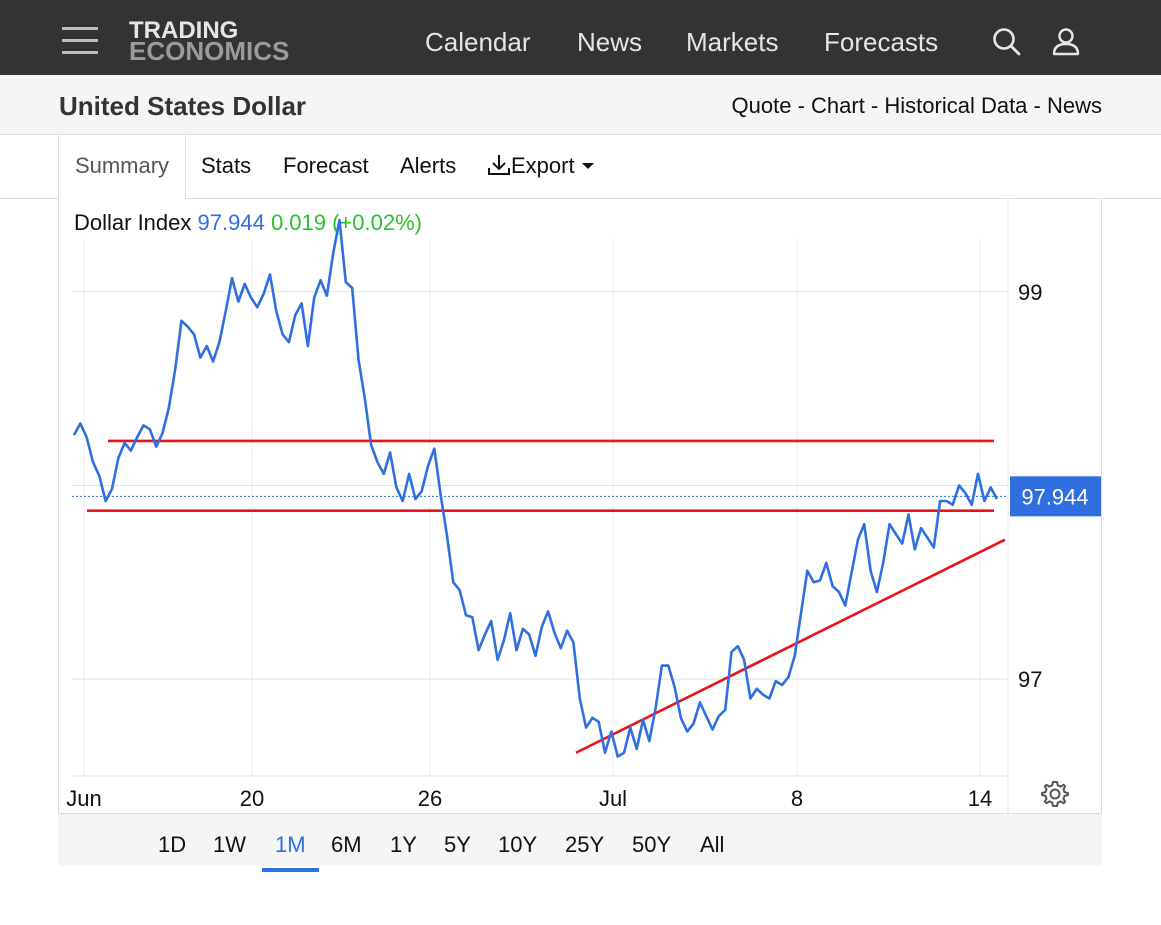  What do you see at coordinates (1066, 42) in the screenshot?
I see `user-icon` at bounding box center [1066, 42].